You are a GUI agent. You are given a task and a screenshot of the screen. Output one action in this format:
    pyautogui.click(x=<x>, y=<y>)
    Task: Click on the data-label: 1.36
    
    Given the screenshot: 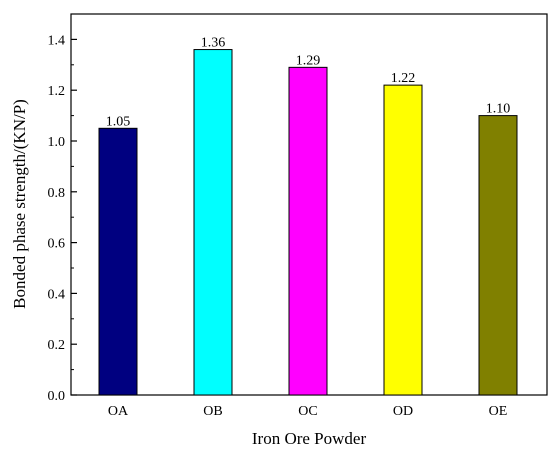 What is the action you would take?
    pyautogui.click(x=213, y=43)
    